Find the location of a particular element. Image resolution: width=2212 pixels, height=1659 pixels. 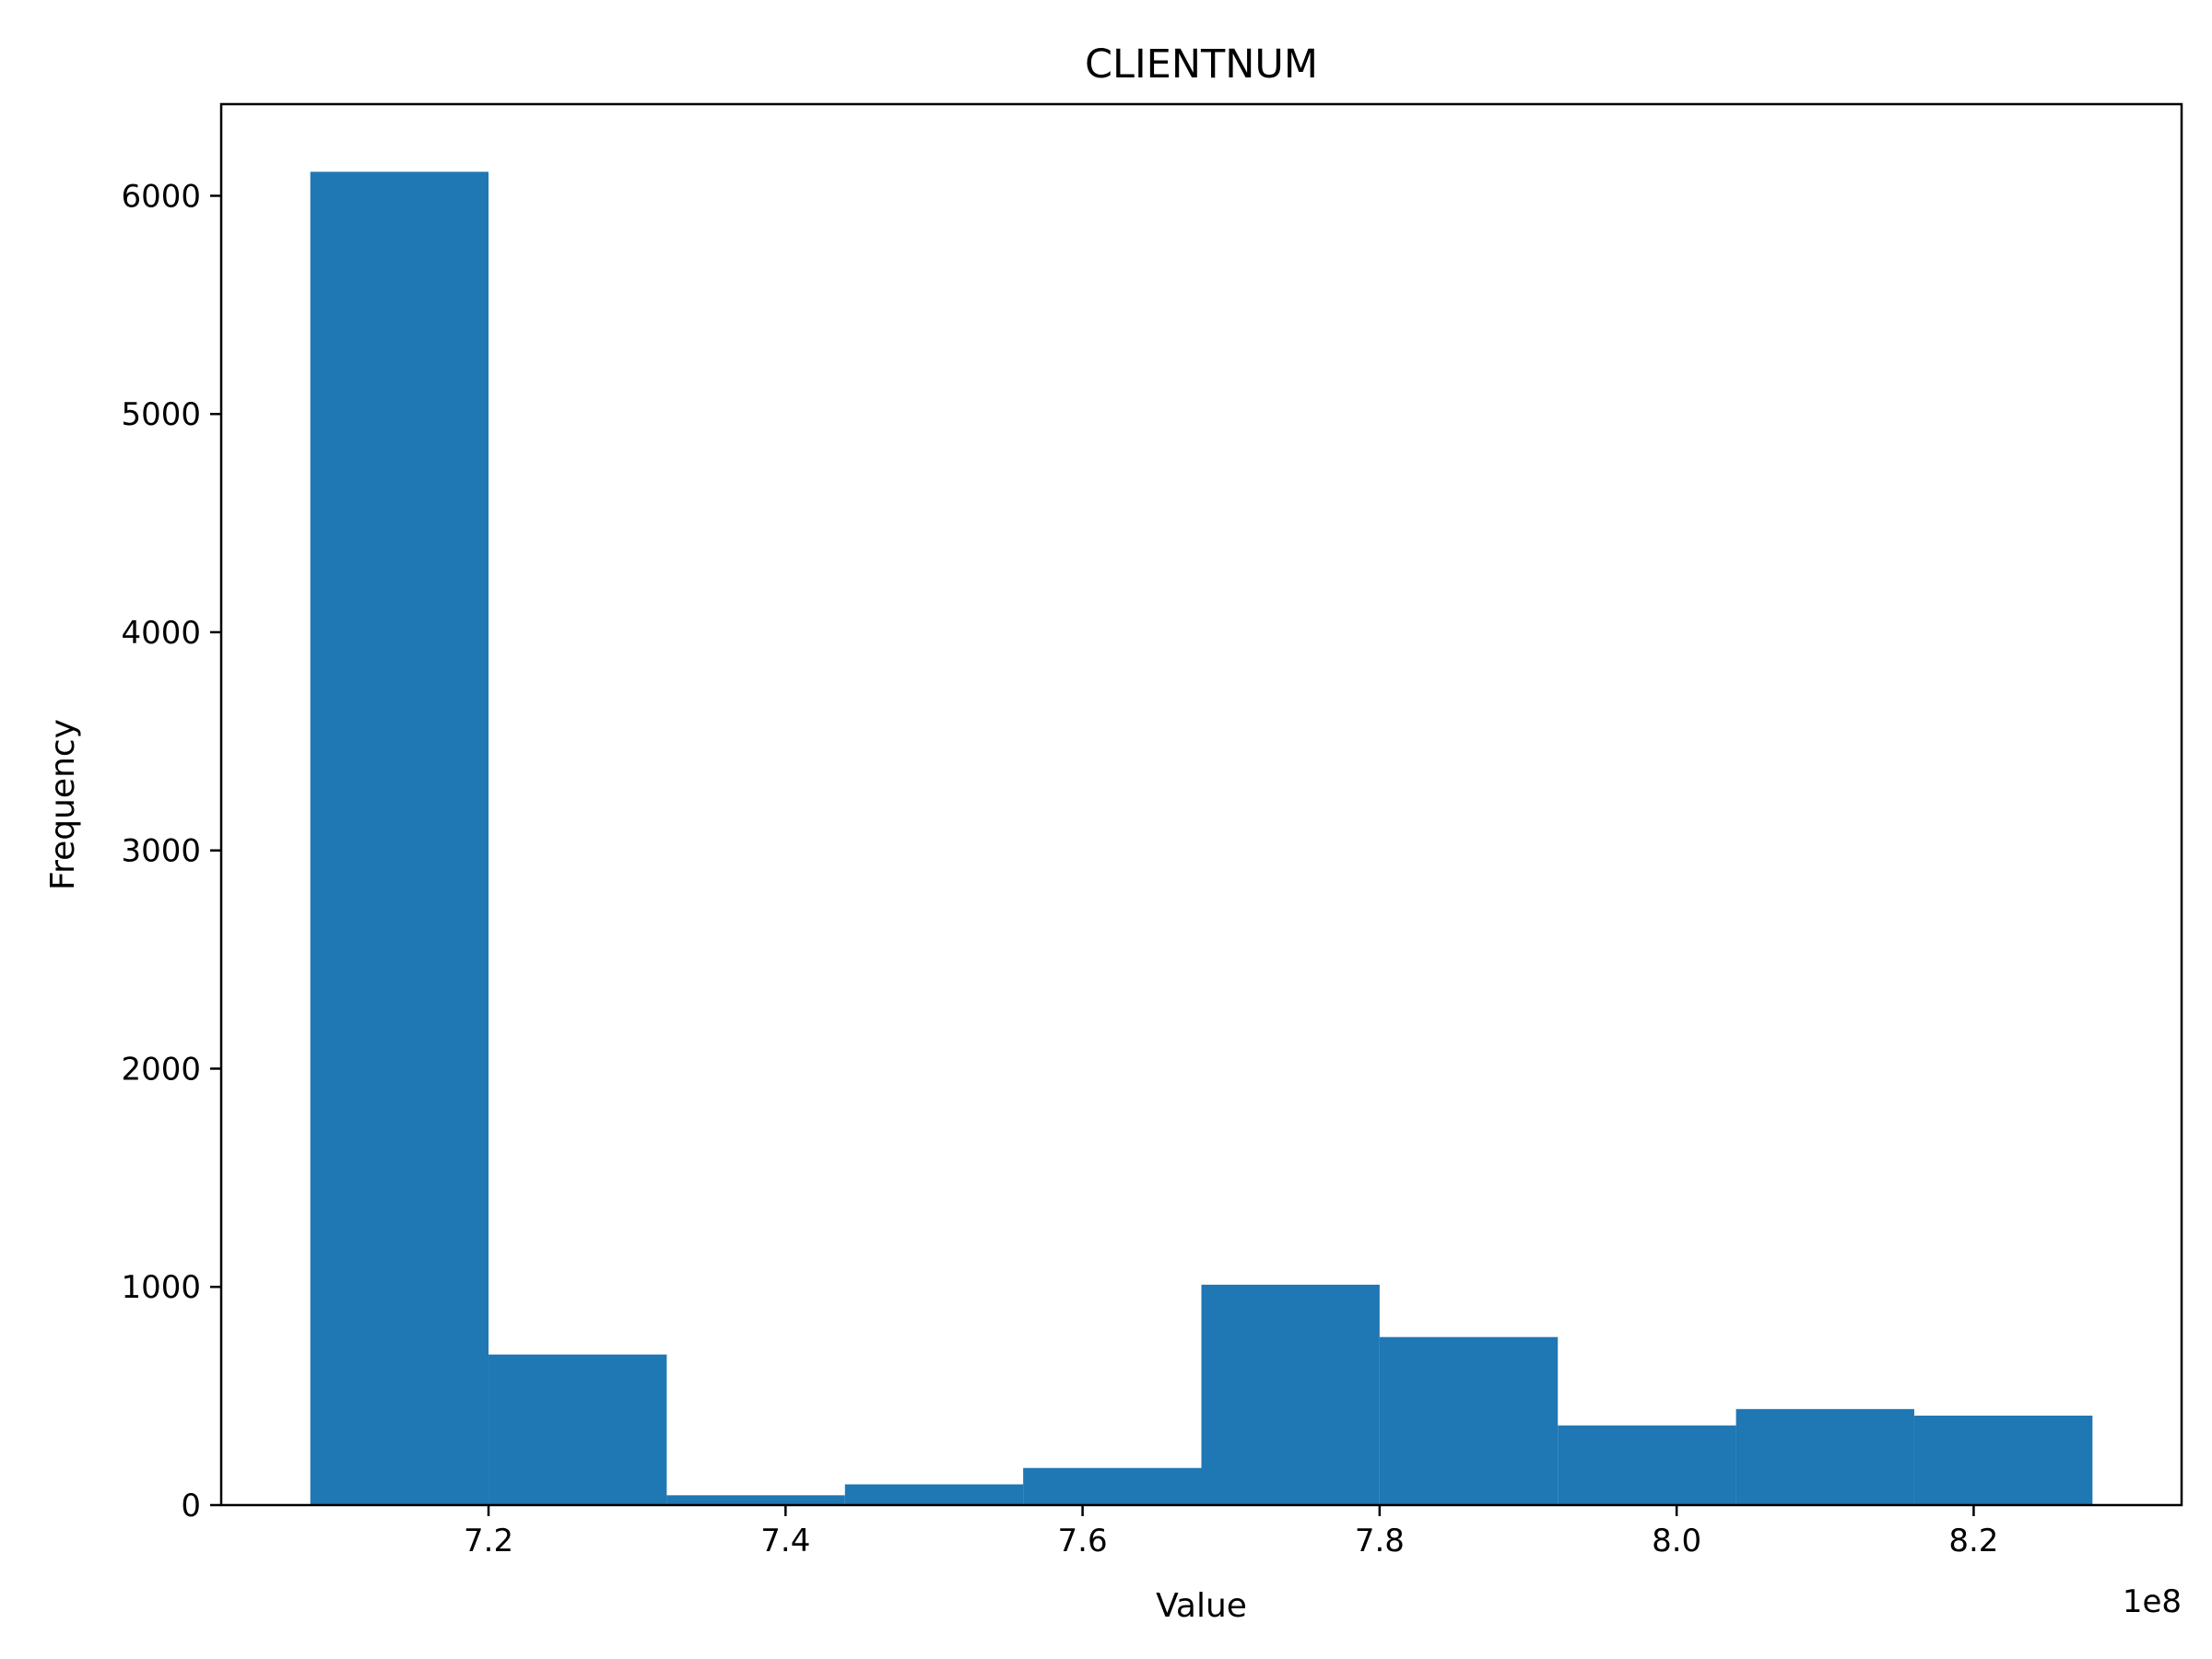

y-tick-label-6: 5000 is located at coordinates (161, 414).